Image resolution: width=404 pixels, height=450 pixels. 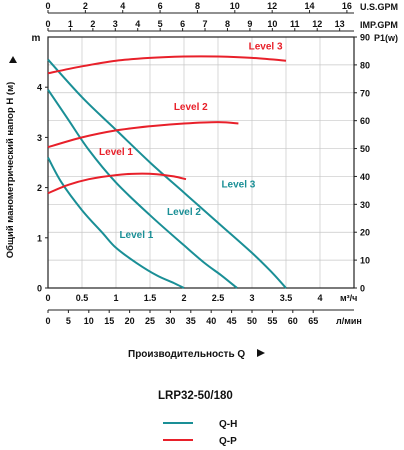 I want to click on right-axis-unit: P1(w), so click(x=386, y=38).